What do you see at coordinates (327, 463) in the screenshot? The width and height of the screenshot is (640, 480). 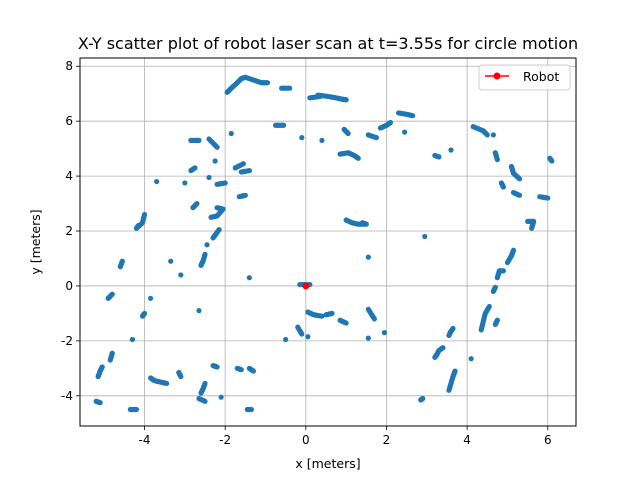 I see `x-axis-label: x [meters]` at bounding box center [327, 463].